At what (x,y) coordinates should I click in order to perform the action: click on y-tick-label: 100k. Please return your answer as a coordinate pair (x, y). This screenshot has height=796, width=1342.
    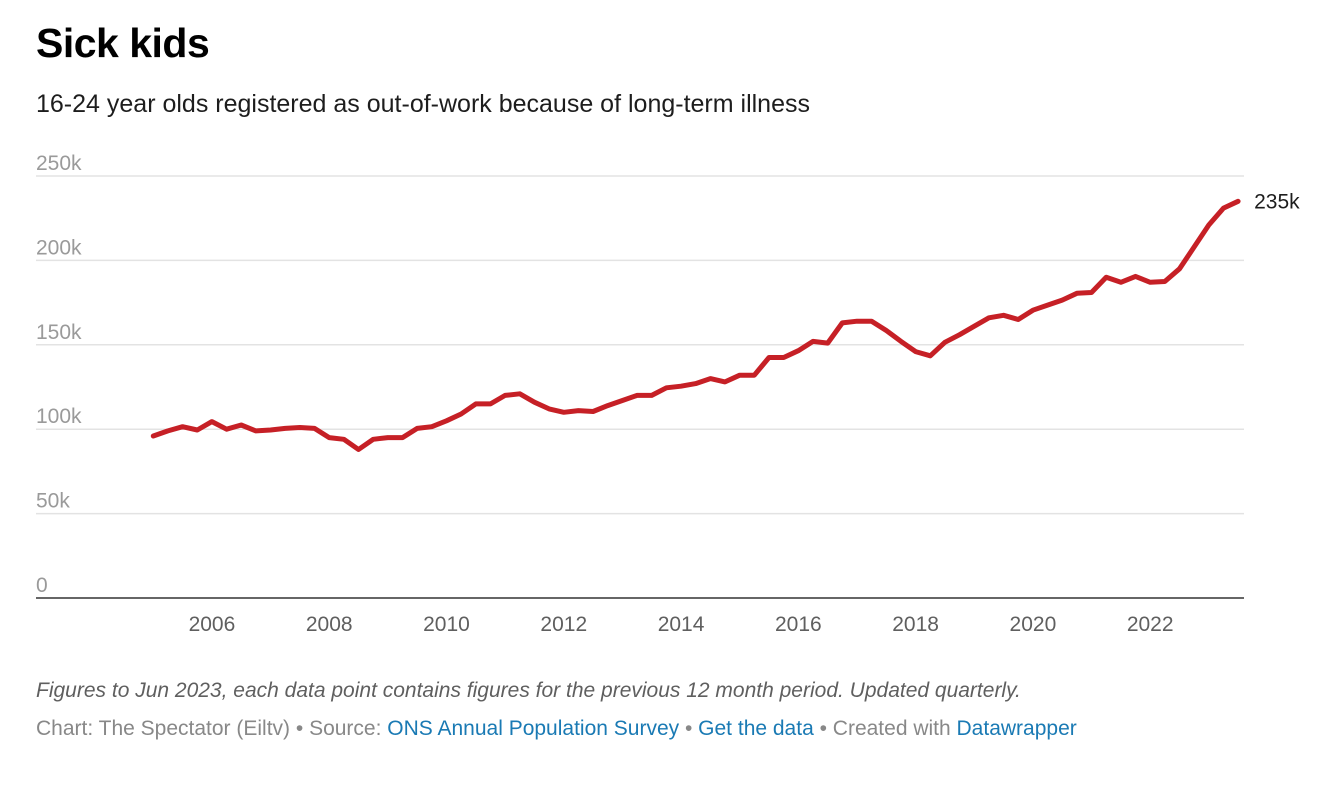
    Looking at the image, I should click on (59, 416).